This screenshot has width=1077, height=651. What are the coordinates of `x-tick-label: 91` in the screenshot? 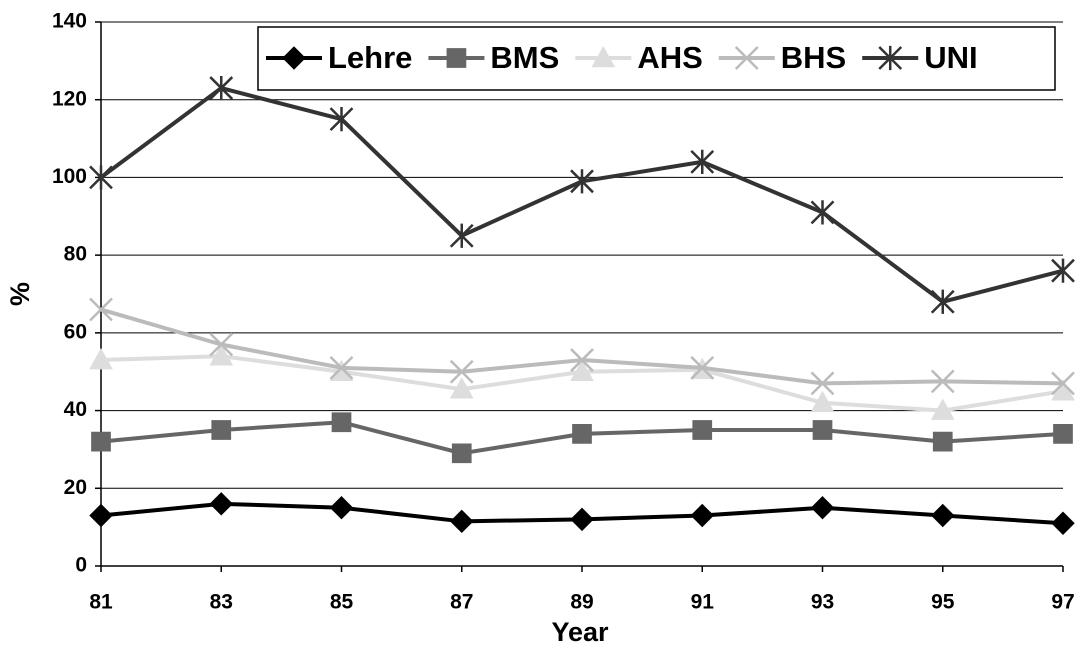 It's located at (703, 602).